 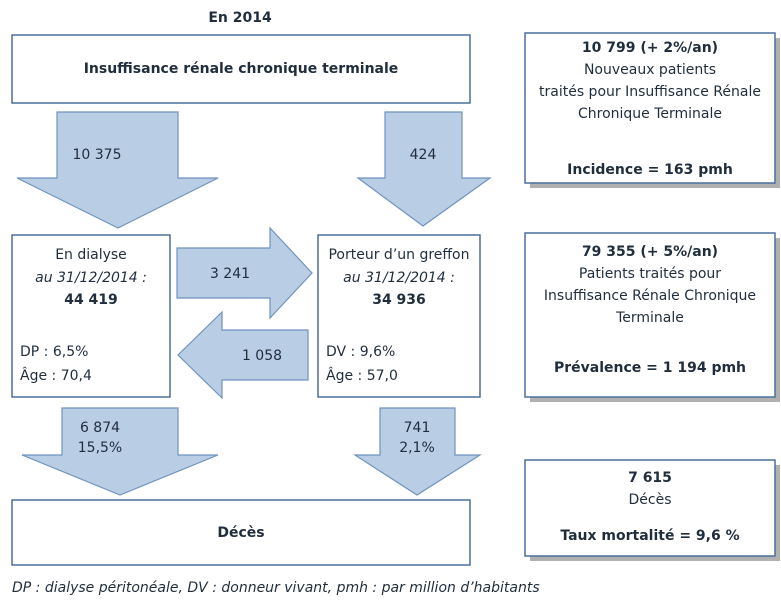 What do you see at coordinates (417, 428) in the screenshot?
I see `arrow-label: 741` at bounding box center [417, 428].